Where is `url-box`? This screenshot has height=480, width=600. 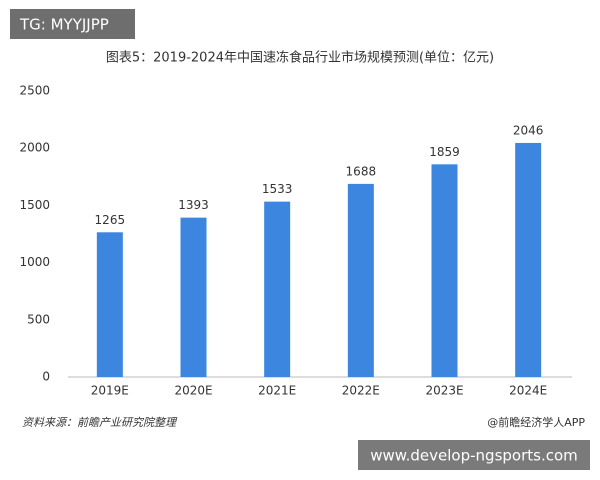 url-box is located at coordinates (474, 455).